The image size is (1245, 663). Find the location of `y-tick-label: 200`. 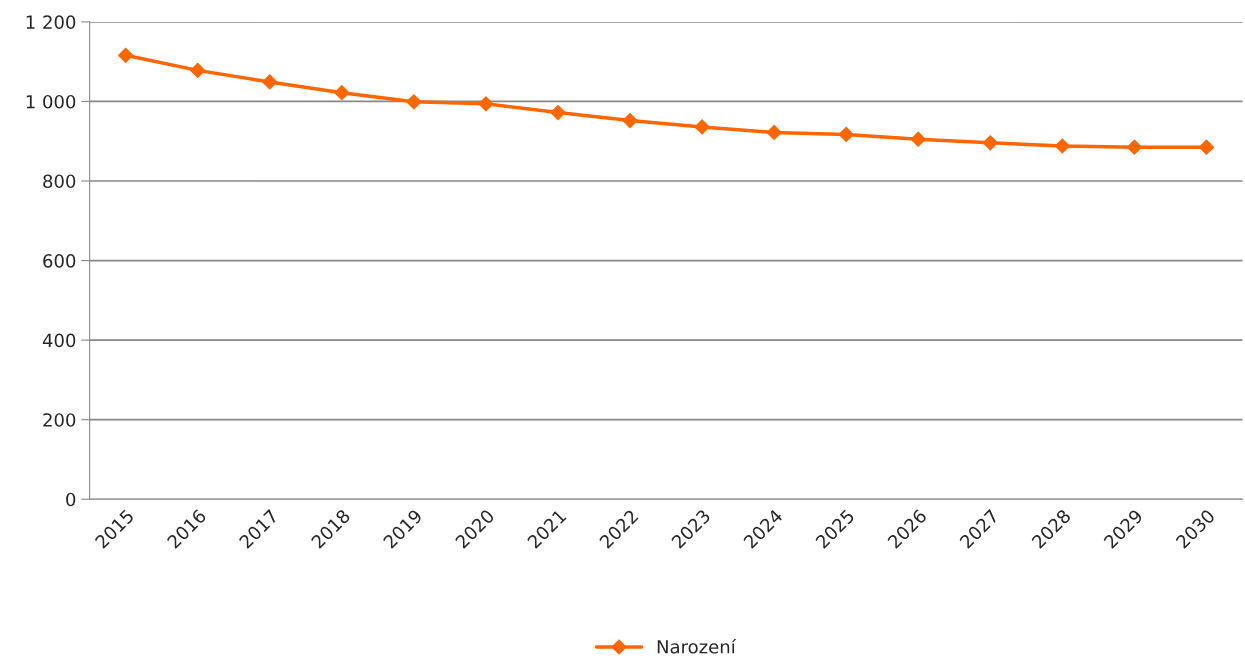

y-tick-label: 200 is located at coordinates (59, 420).